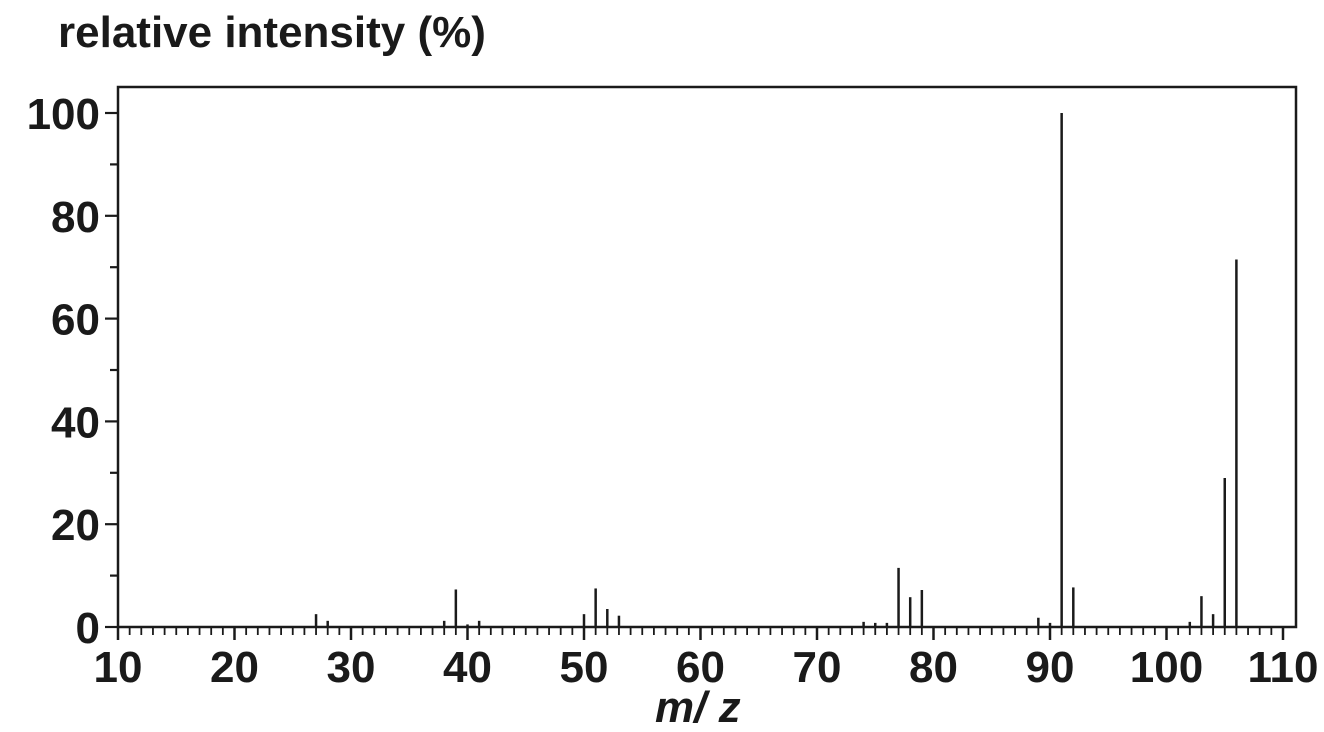  I want to click on x-axis-title: m/ z, so click(698, 707).